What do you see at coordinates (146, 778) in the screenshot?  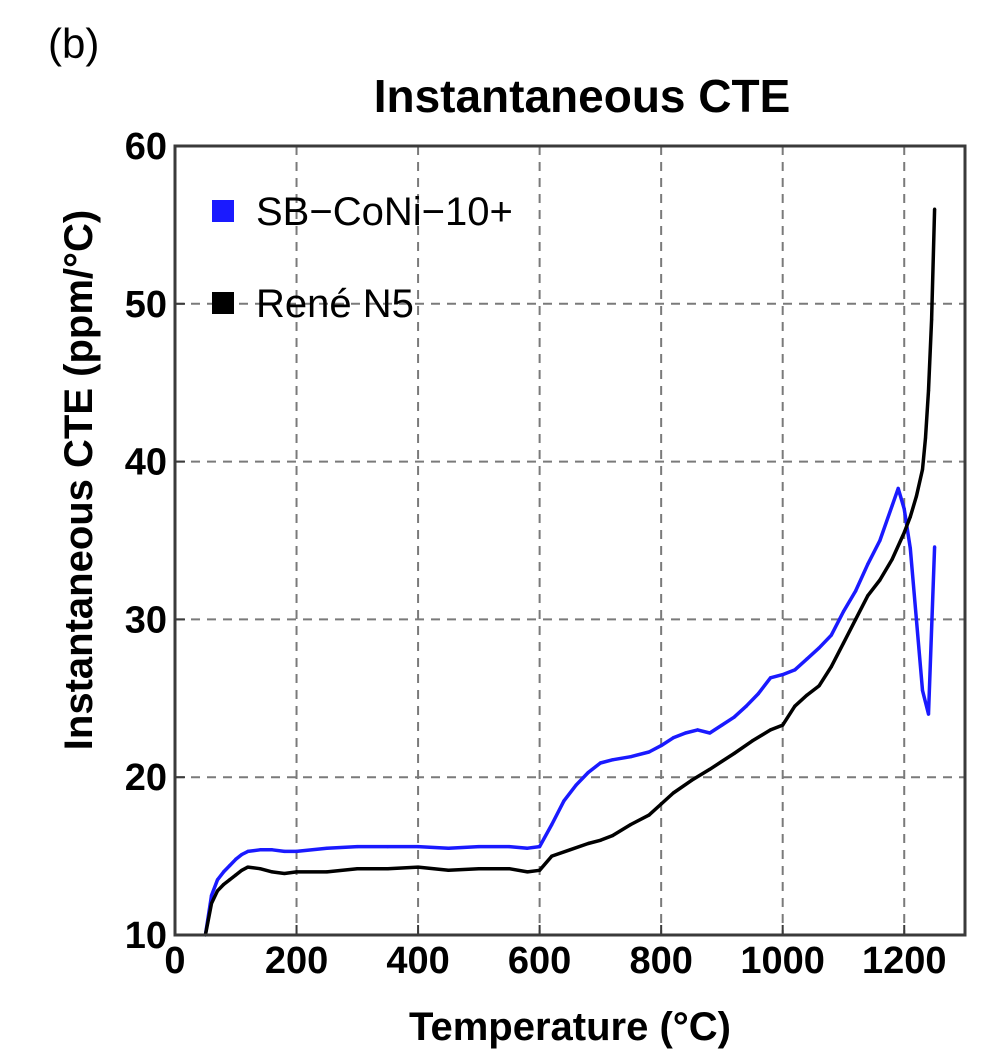 I see `y-tick-label: 20` at bounding box center [146, 778].